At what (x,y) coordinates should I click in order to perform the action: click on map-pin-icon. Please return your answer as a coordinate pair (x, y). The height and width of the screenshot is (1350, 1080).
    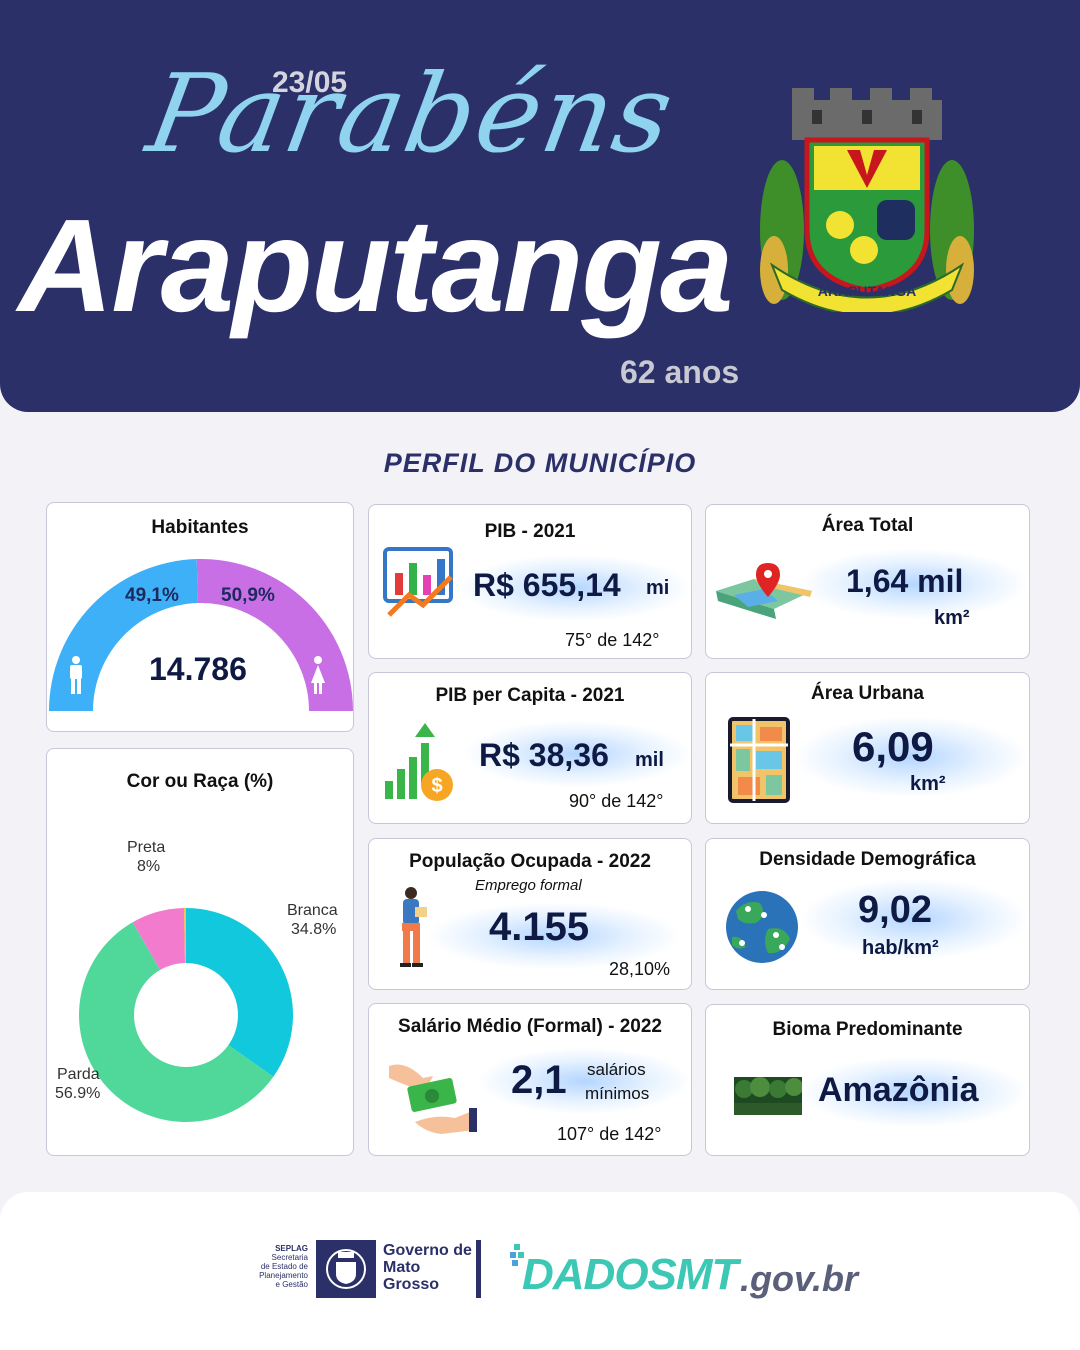
    Looking at the image, I should click on (764, 591).